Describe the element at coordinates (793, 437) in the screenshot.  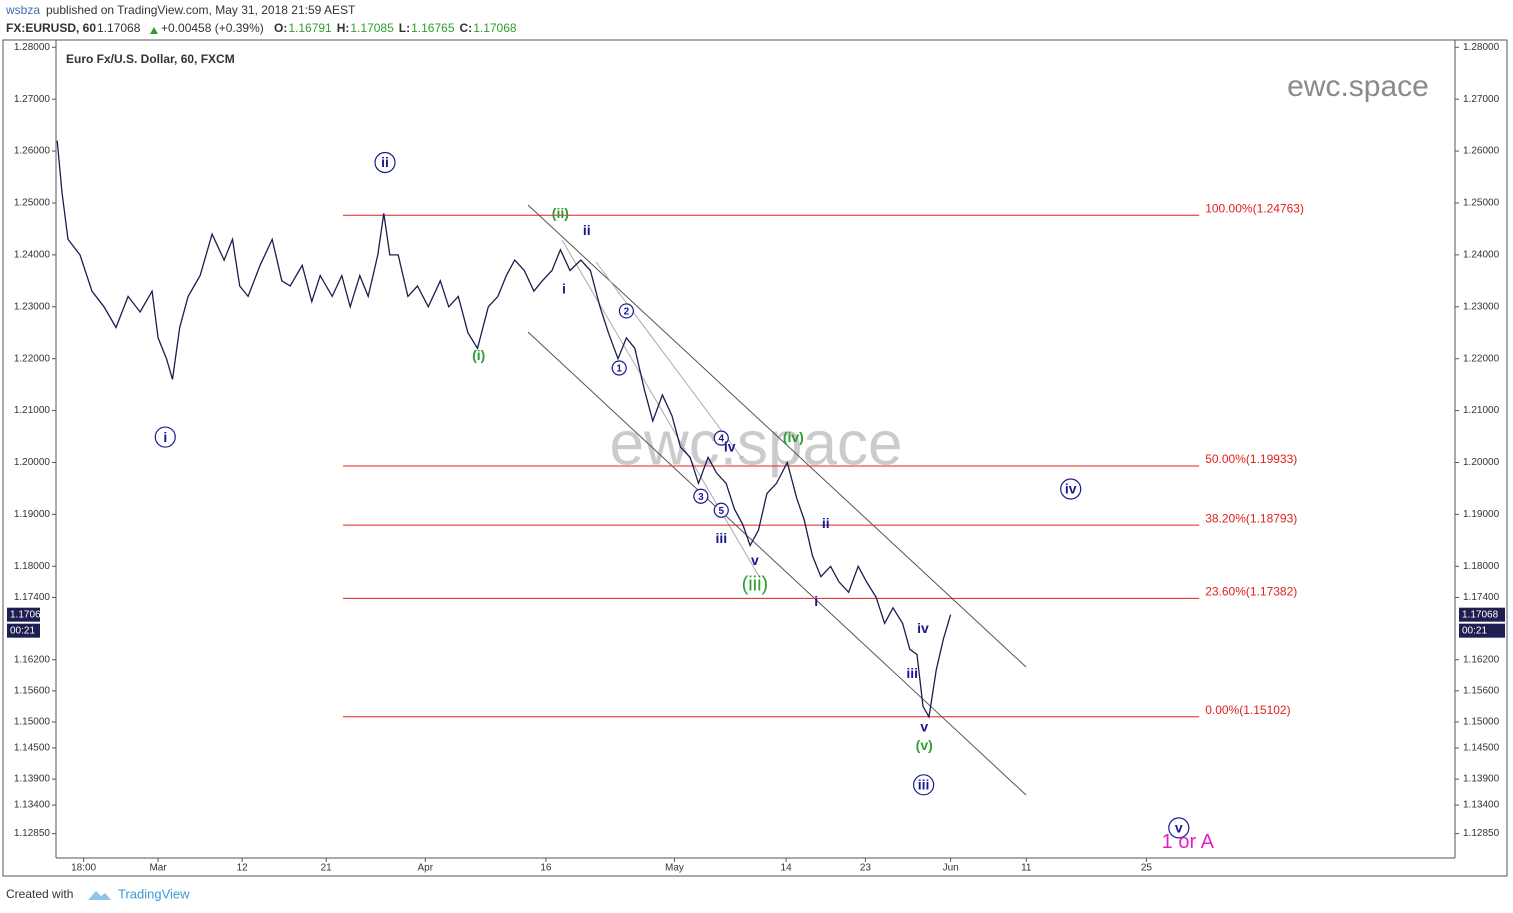
I see `wave-label: (iv)` at that location.